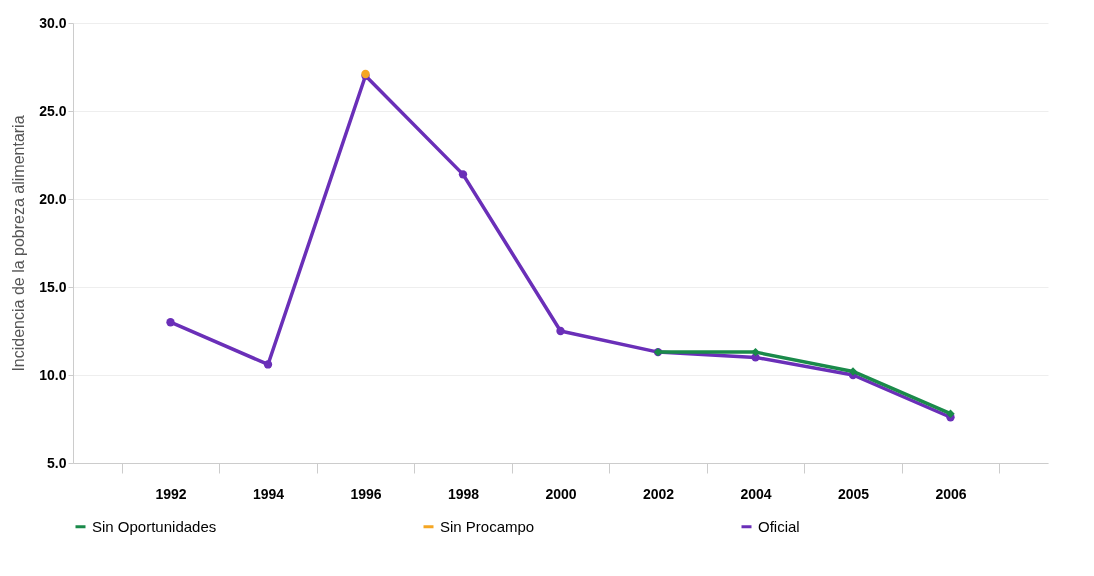 The width and height of the screenshot is (1094, 576). Describe the element at coordinates (366, 493) in the screenshot. I see `x-tick-label: 1996` at that location.